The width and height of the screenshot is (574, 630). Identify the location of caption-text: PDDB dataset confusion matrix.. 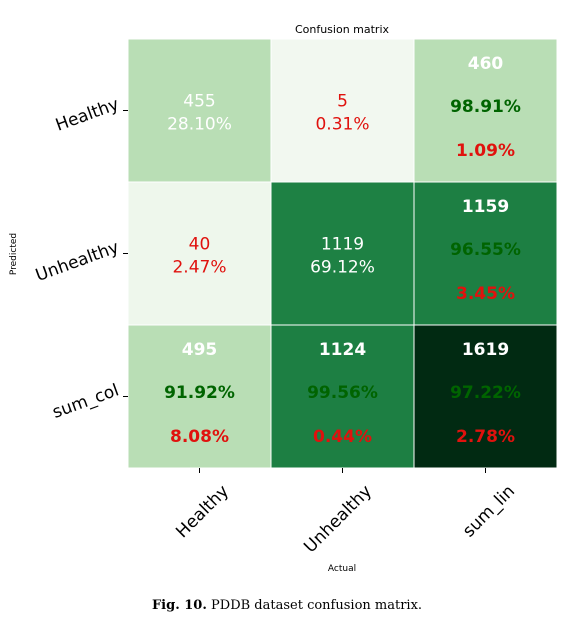
(317, 605).